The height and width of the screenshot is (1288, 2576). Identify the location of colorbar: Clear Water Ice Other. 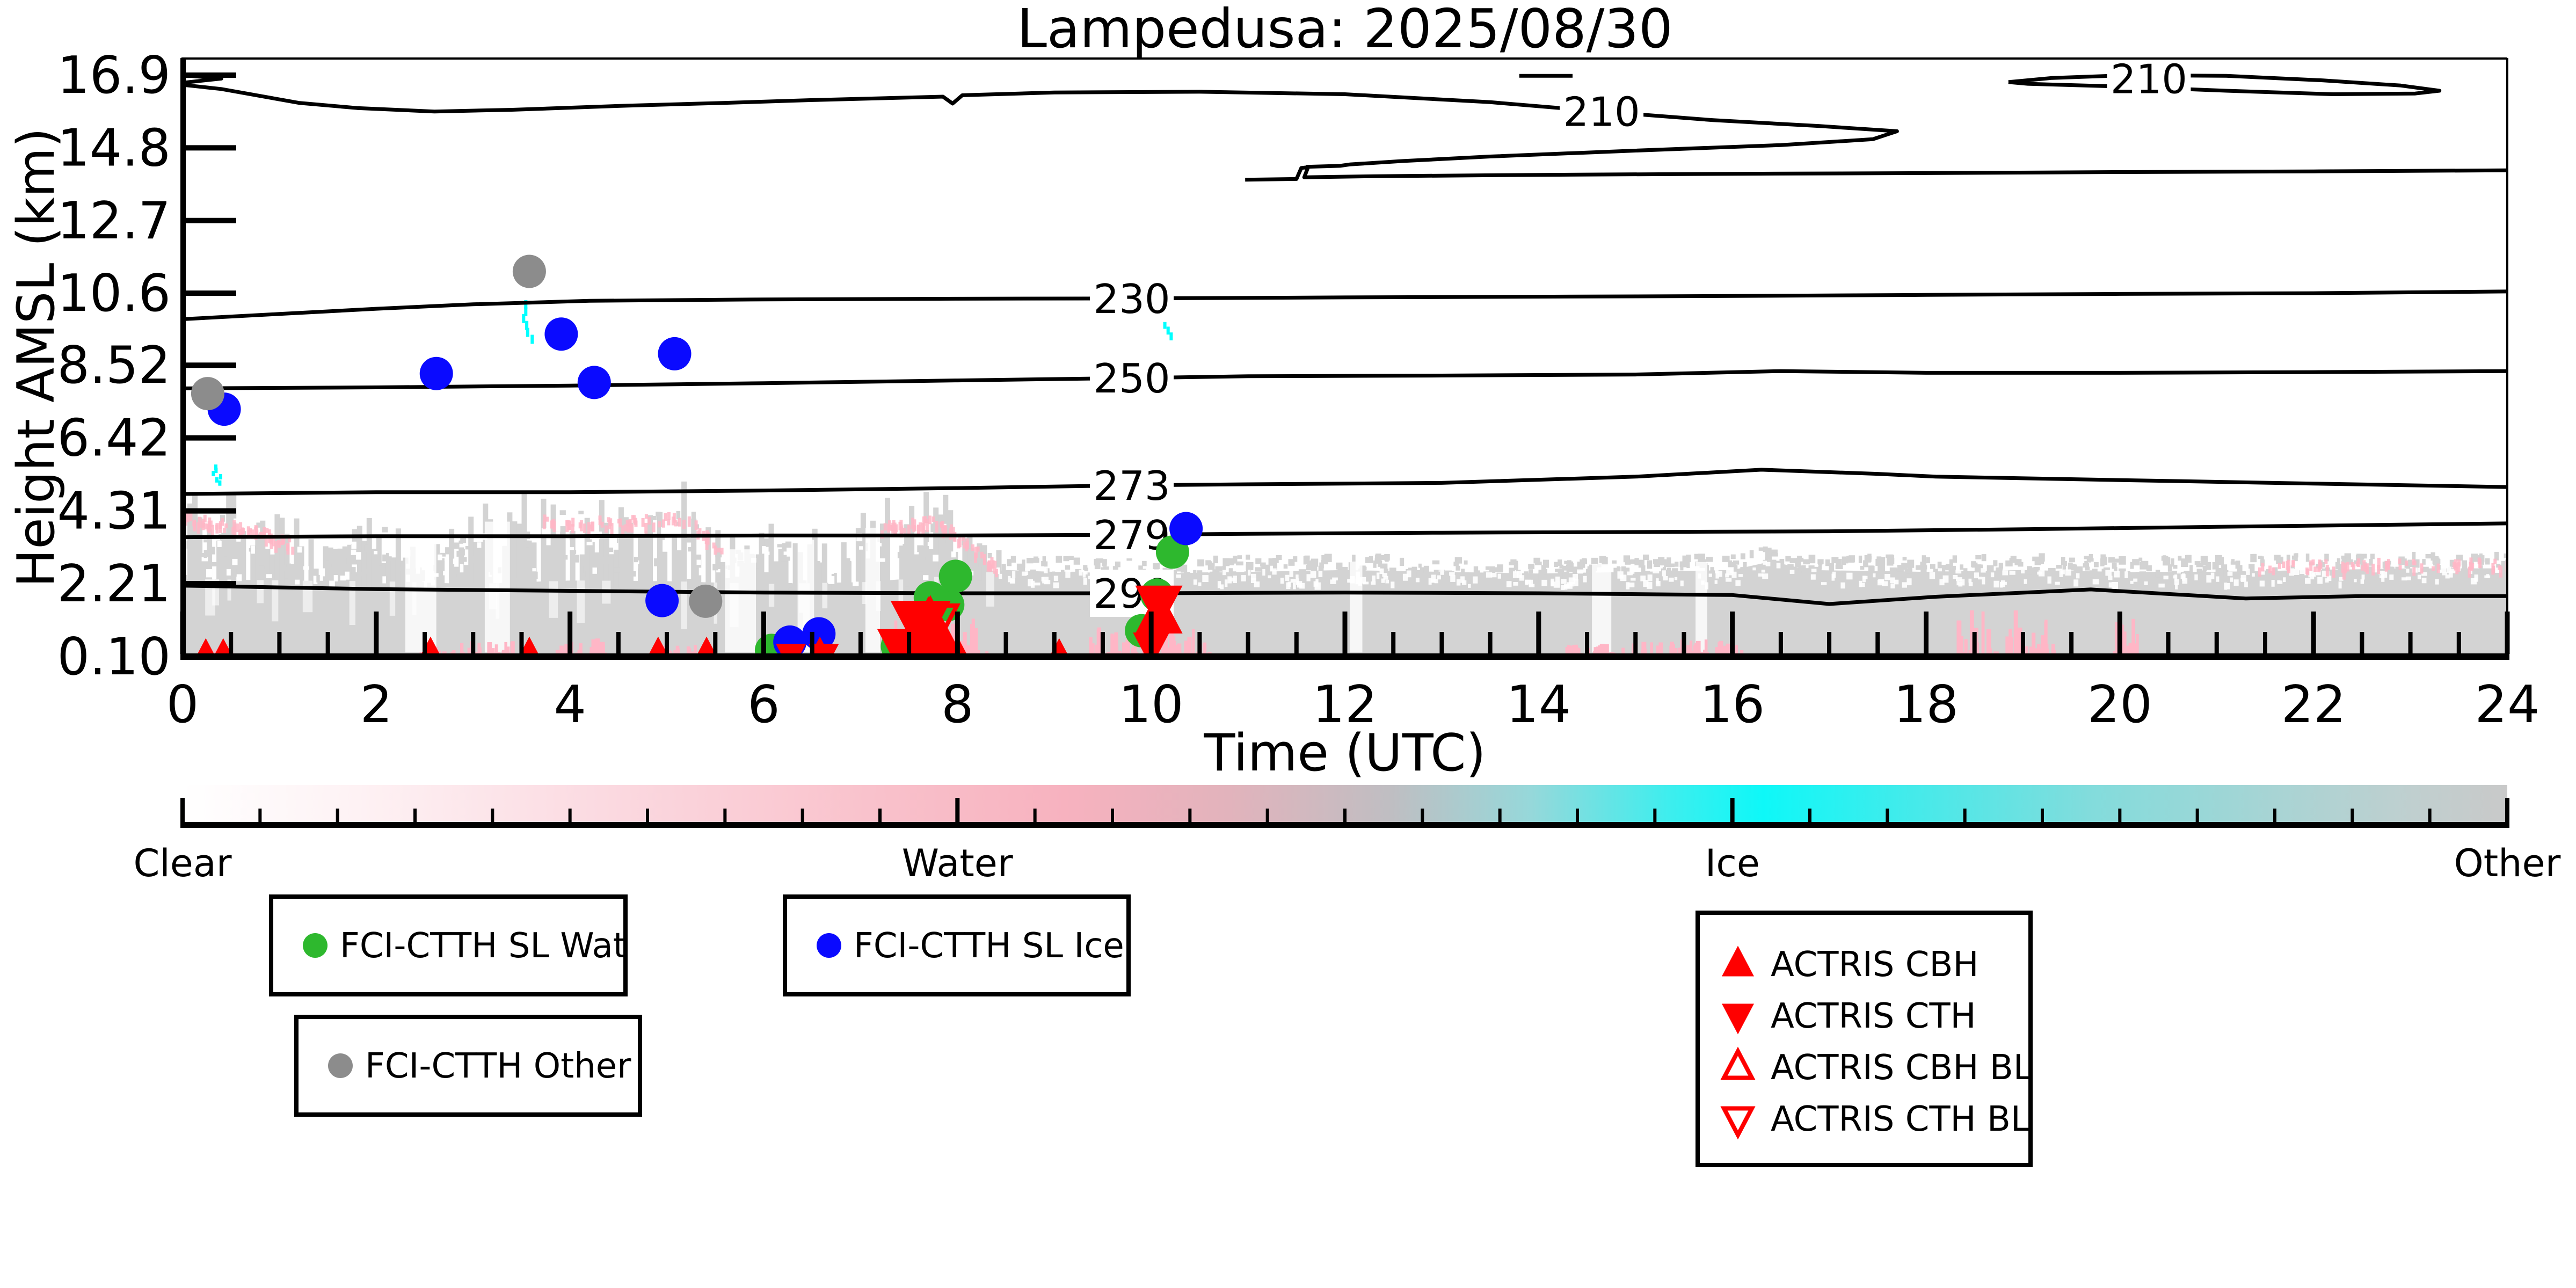
(1347, 835).